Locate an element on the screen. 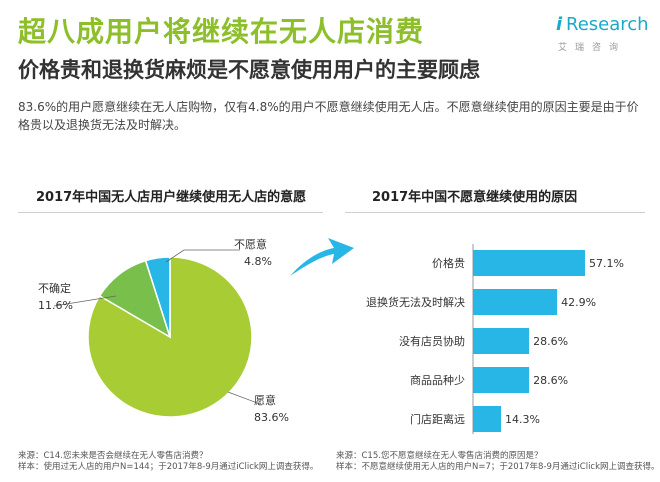 The width and height of the screenshot is (660, 482). pie-chart-title: 2017年中国无人店用户继续使用无人店的意愿 is located at coordinates (171, 197).